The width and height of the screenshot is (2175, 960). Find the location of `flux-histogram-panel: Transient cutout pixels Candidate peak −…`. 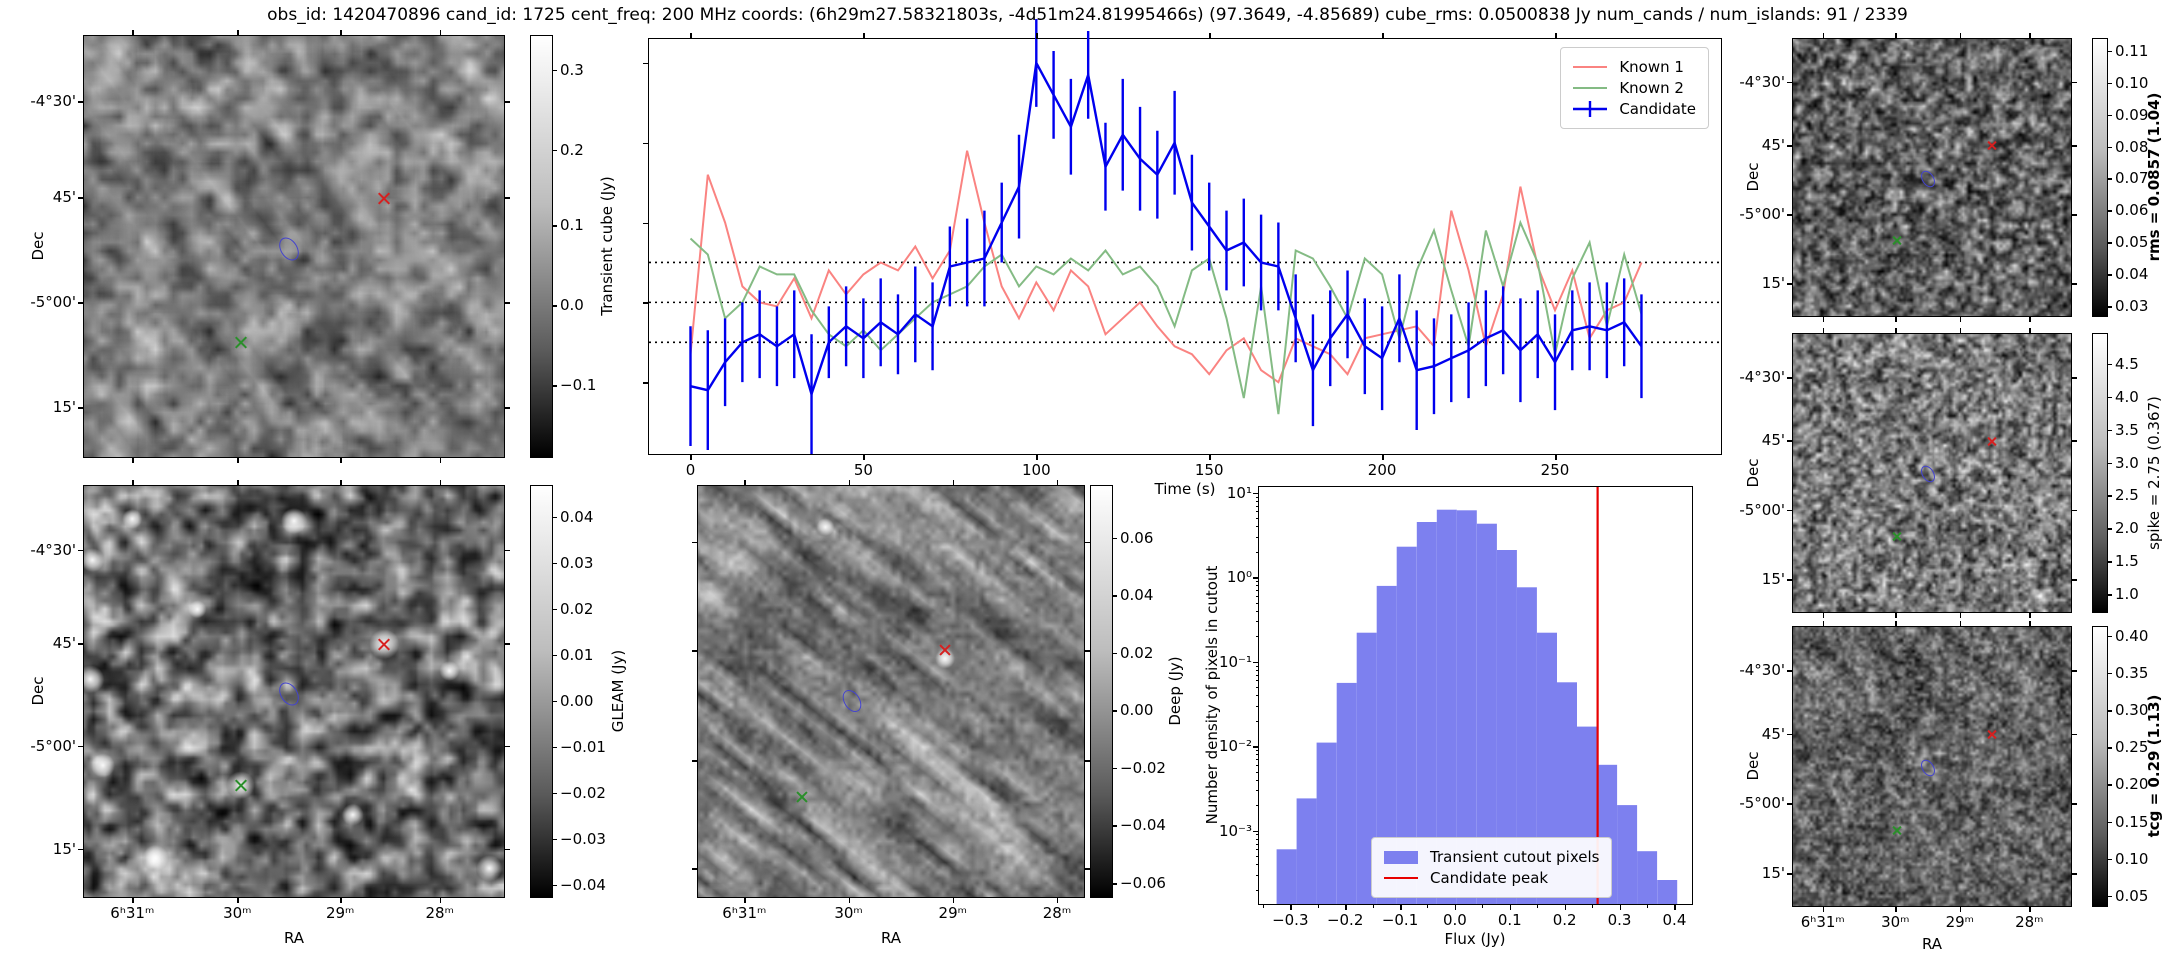

flux-histogram-panel: Transient cutout pixels Candidate peak −… is located at coordinates (1456, 706).